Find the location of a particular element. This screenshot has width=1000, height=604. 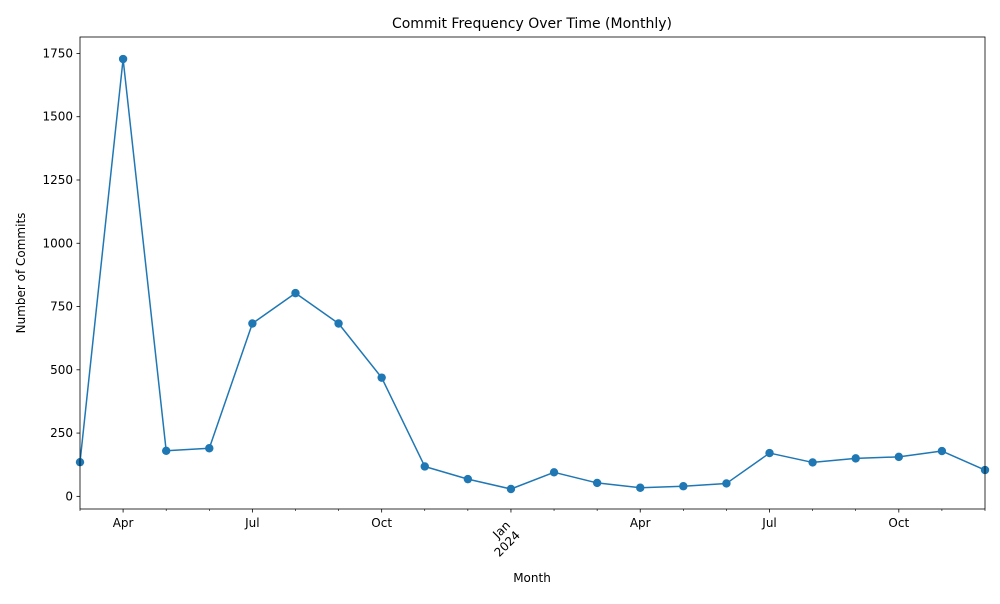

y-tick-label: 1250 is located at coordinates (57, 180).